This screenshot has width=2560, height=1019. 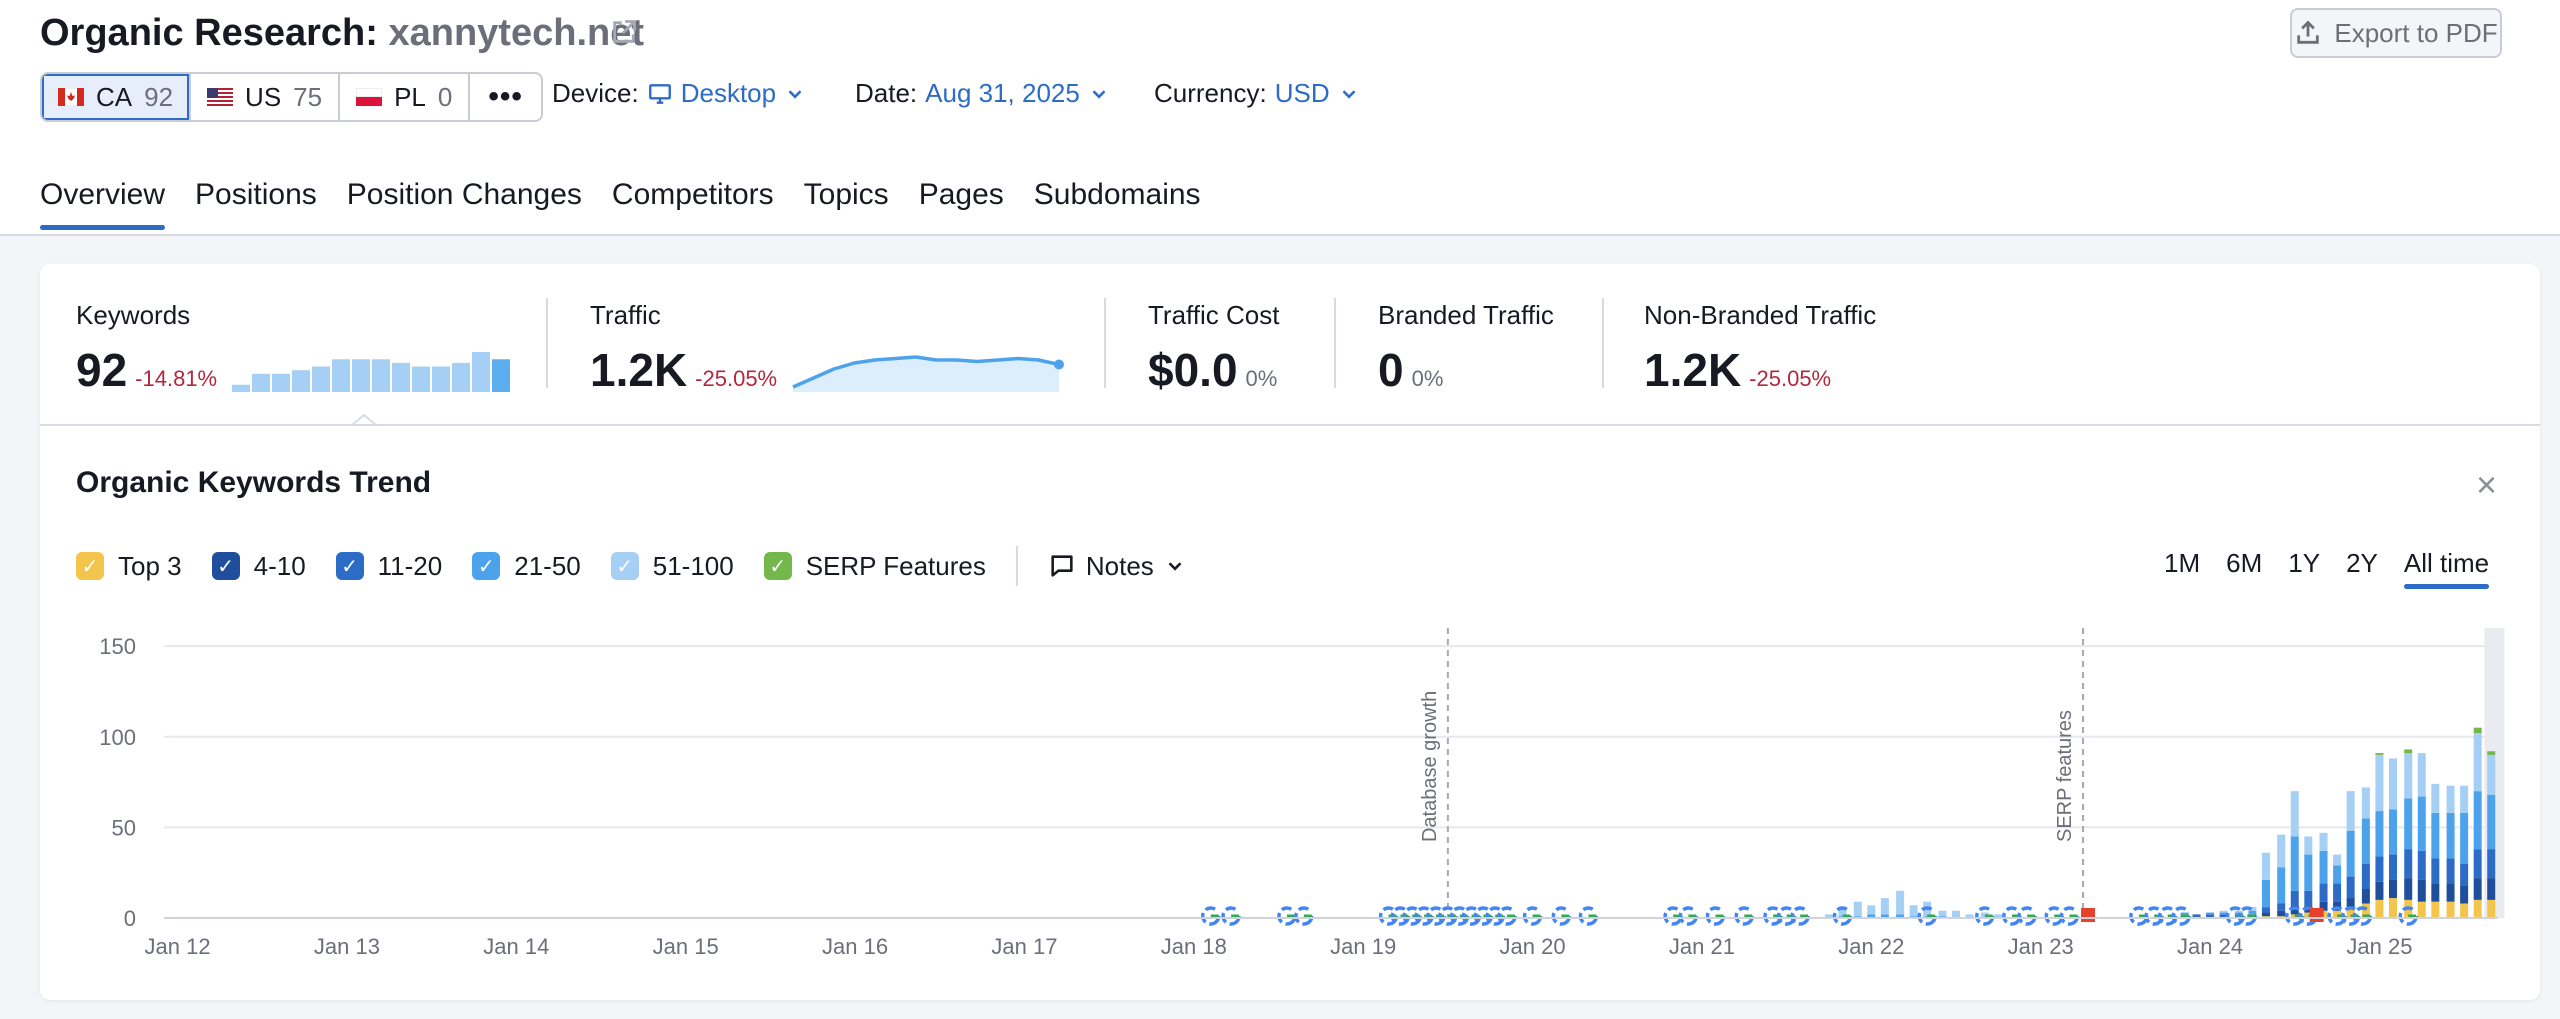 I want to click on metric-value: 0, so click(x=1391, y=370).